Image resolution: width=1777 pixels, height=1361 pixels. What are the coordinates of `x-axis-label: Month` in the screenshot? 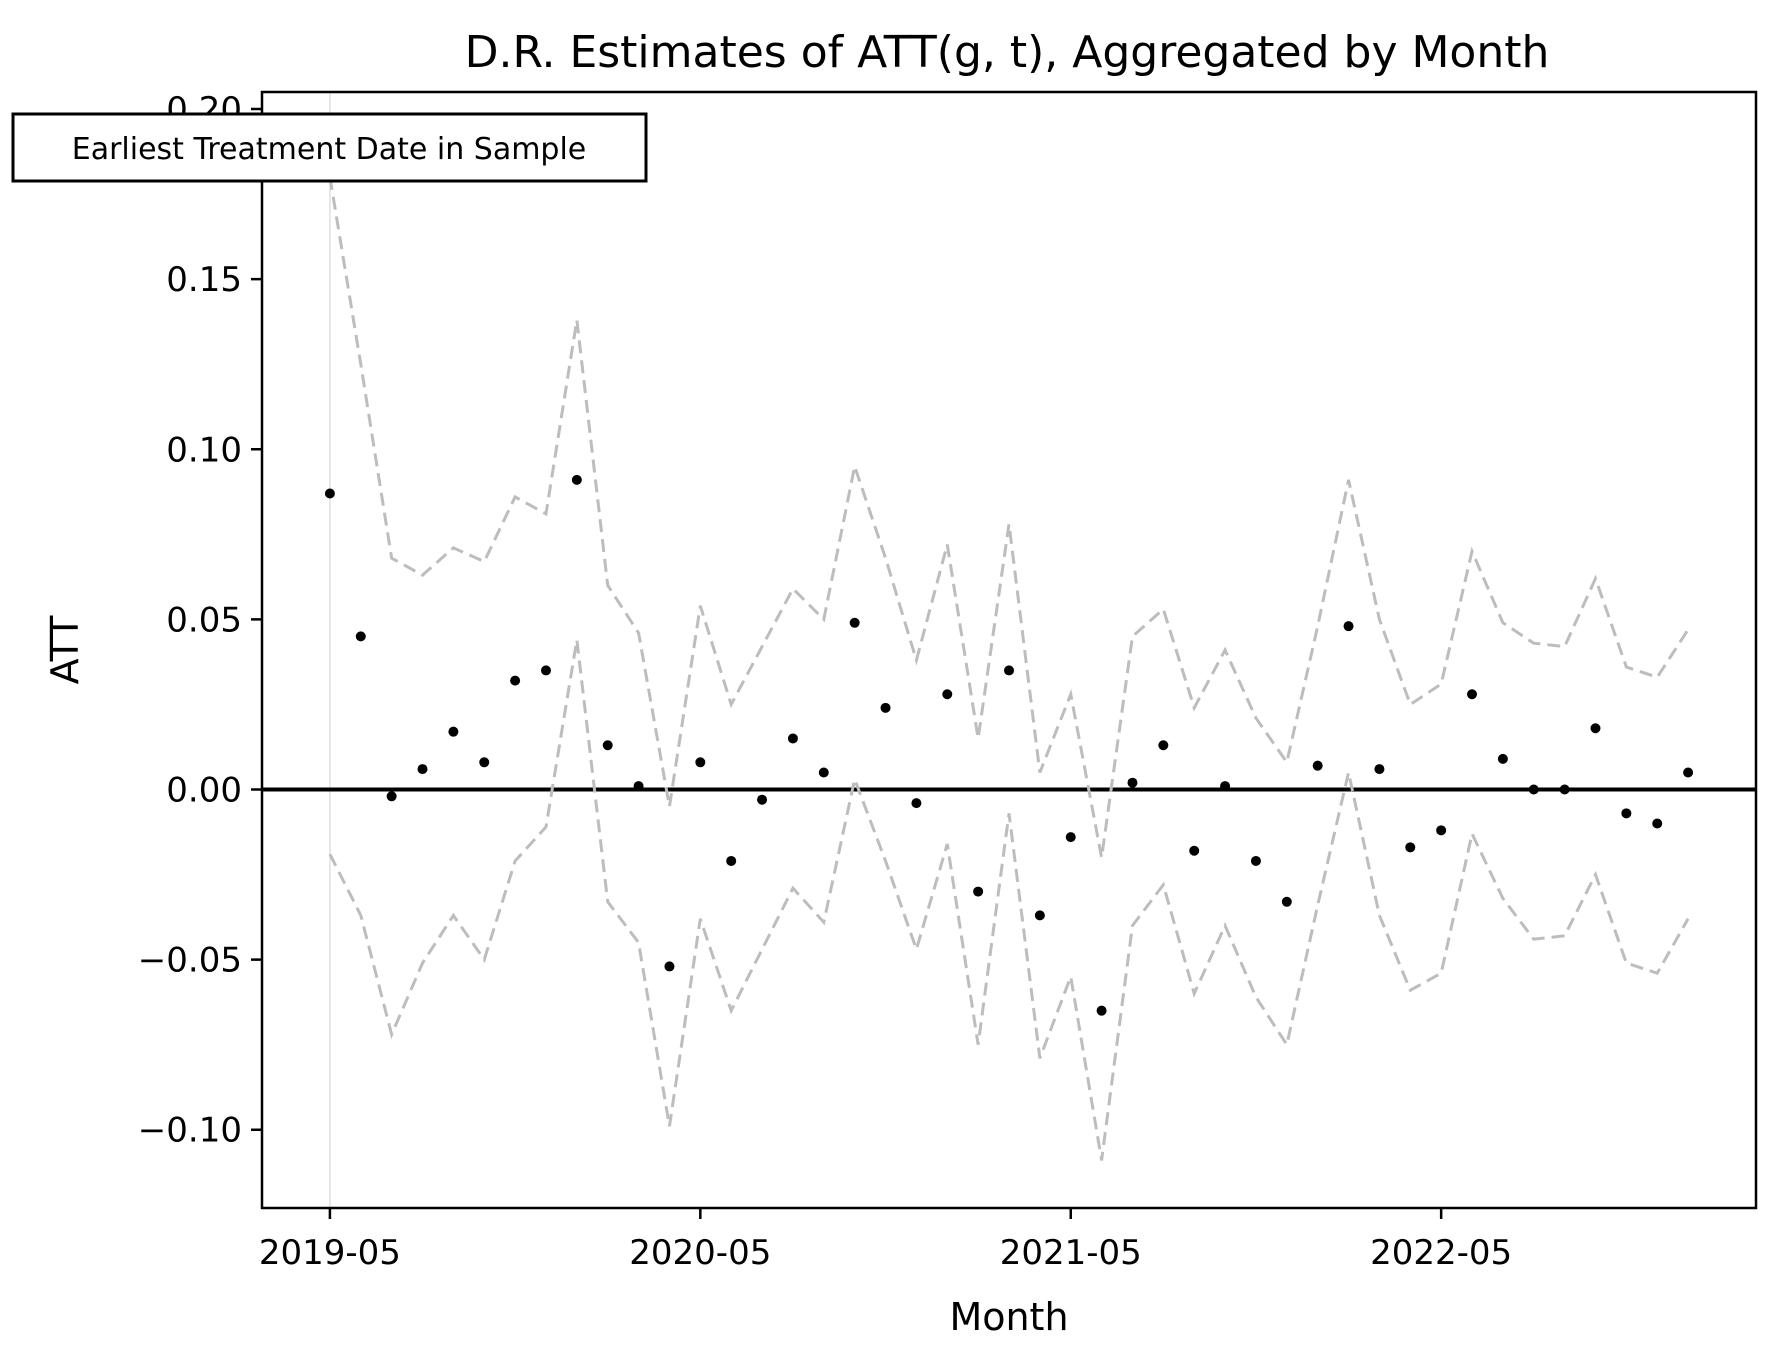 It's located at (1008, 1317).